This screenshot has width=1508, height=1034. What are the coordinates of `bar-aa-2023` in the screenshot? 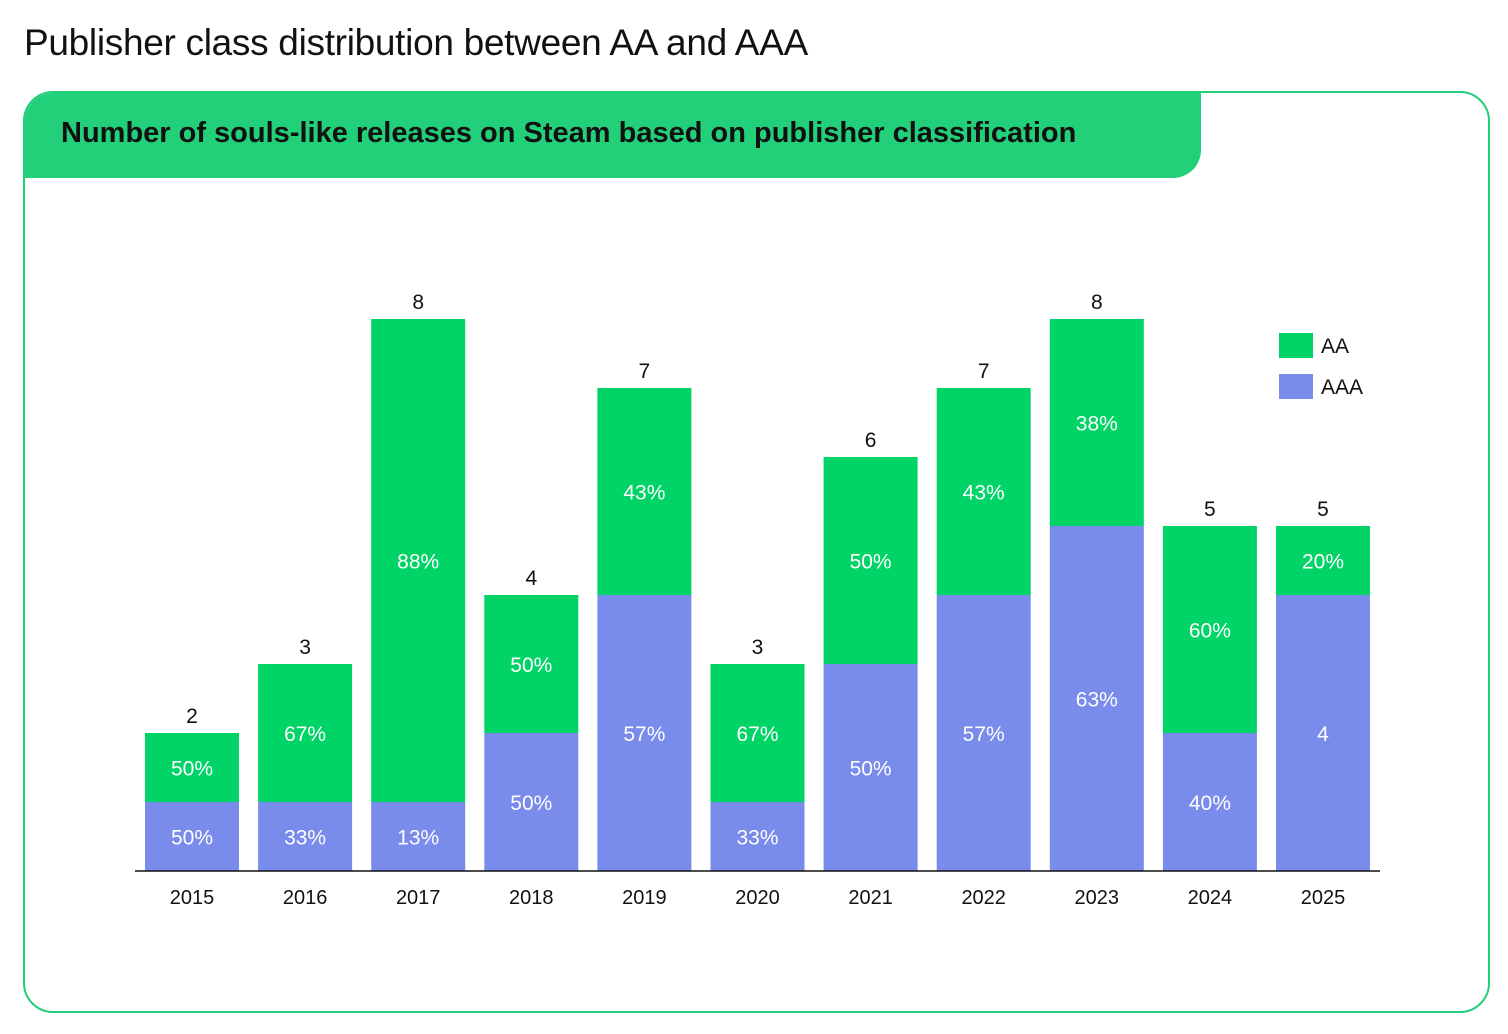 It's located at (1096, 422).